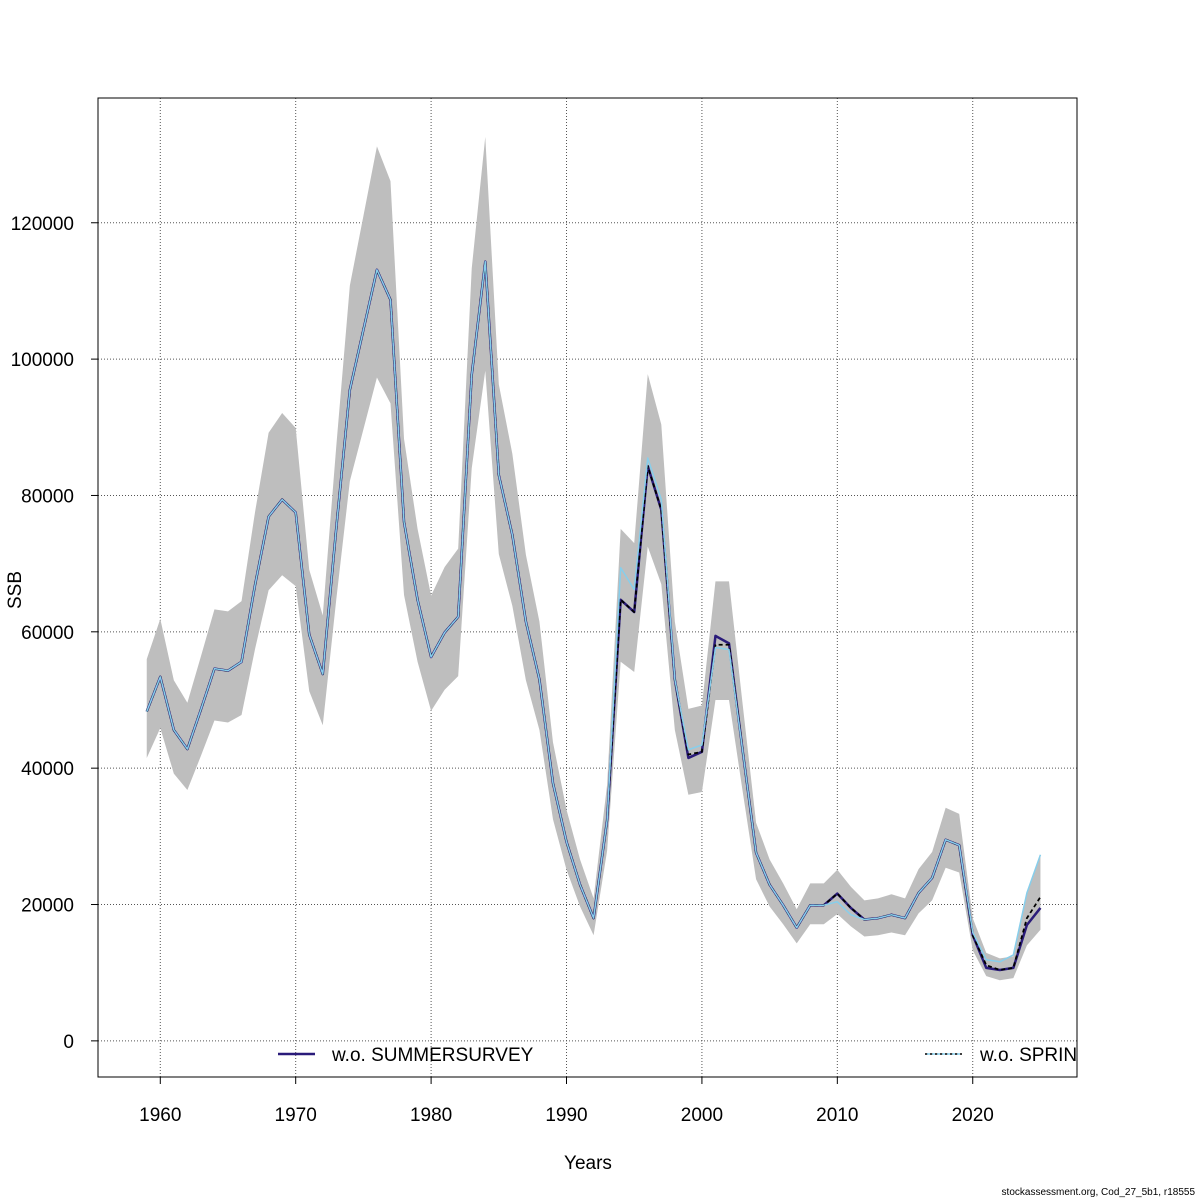  Describe the element at coordinates (1099, 1192) in the screenshot. I see `footer-credit: stockassessment.org, Cod_27_5b1, r18555` at that location.